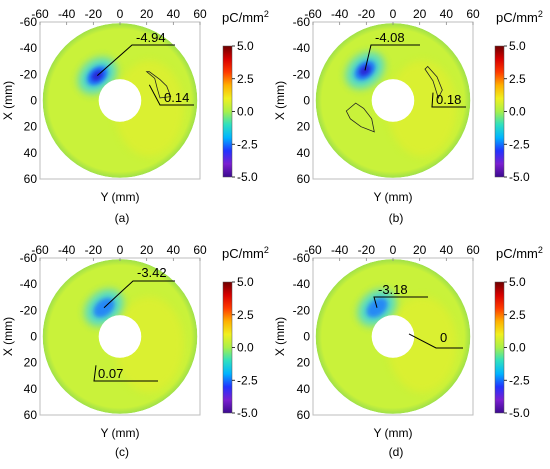  Describe the element at coordinates (393, 289) in the screenshot. I see `annotation-label: -3.18` at that location.